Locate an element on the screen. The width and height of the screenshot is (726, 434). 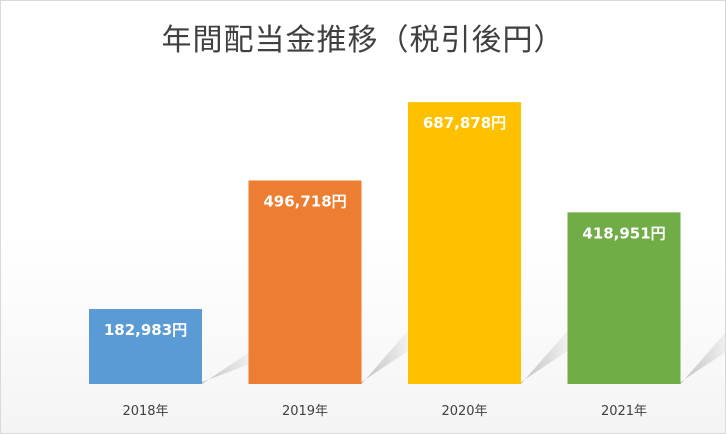
bar-2018年 is located at coordinates (145, 346).